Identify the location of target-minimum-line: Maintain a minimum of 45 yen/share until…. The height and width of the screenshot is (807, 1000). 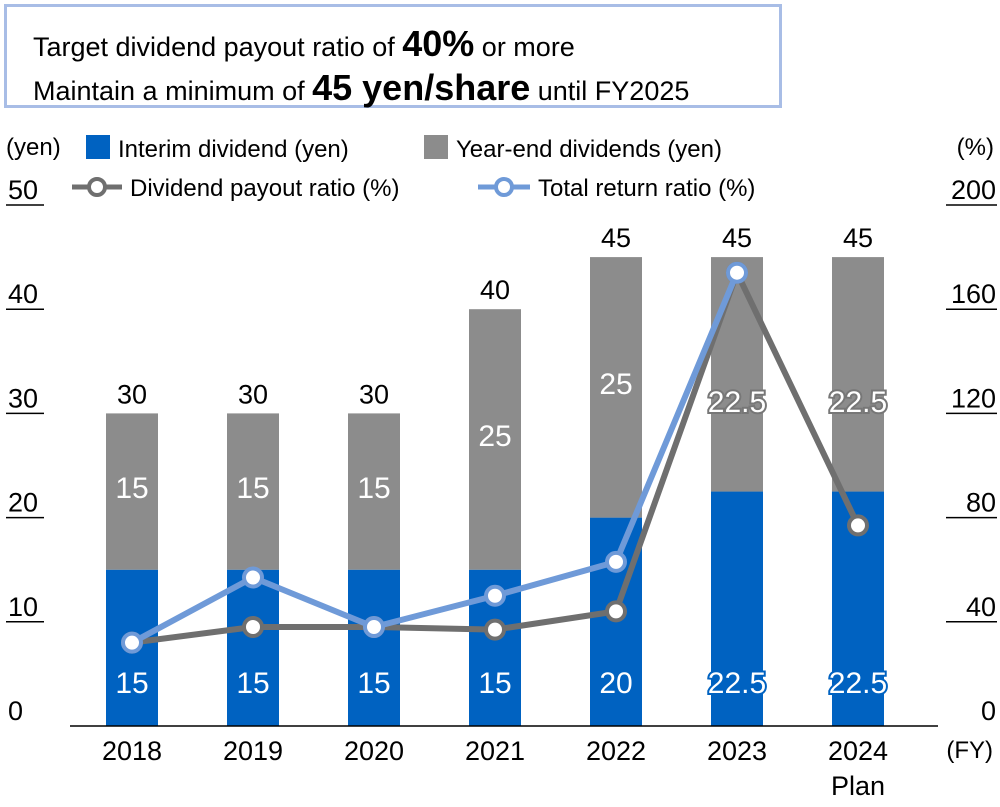
(361, 88).